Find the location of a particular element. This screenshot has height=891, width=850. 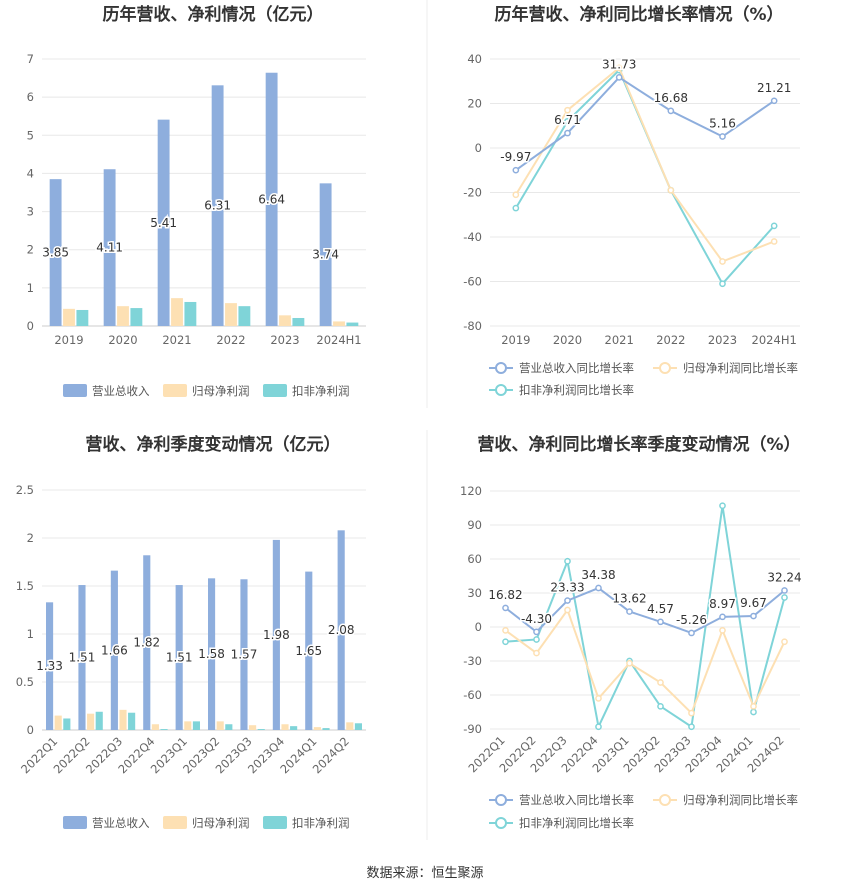

data-label-3-5: 4.57 is located at coordinates (660, 609).